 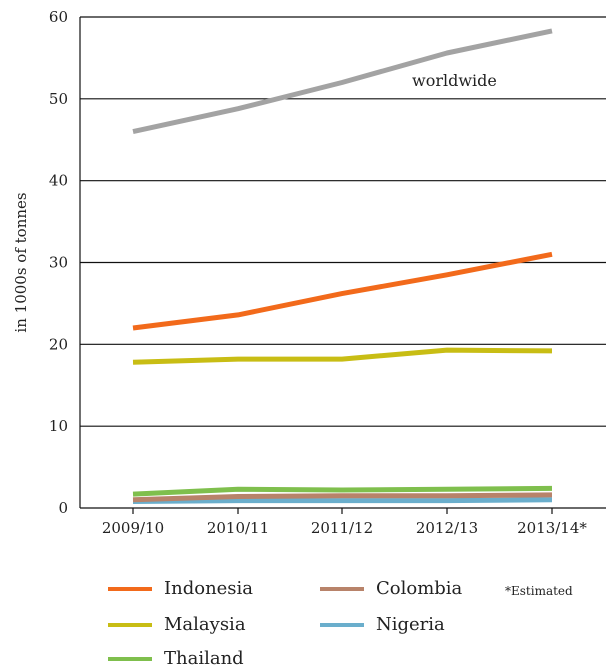 I want to click on y-axis-label: in 1000s of tonnes, so click(x=21, y=262).